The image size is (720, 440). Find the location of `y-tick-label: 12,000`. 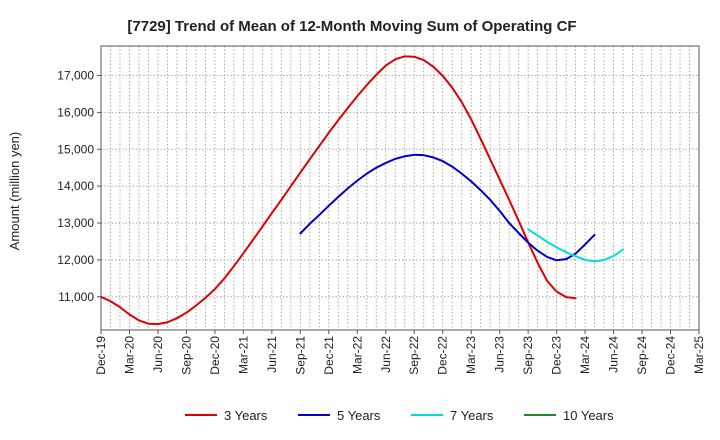

y-tick-label: 12,000 is located at coordinates (75, 260).